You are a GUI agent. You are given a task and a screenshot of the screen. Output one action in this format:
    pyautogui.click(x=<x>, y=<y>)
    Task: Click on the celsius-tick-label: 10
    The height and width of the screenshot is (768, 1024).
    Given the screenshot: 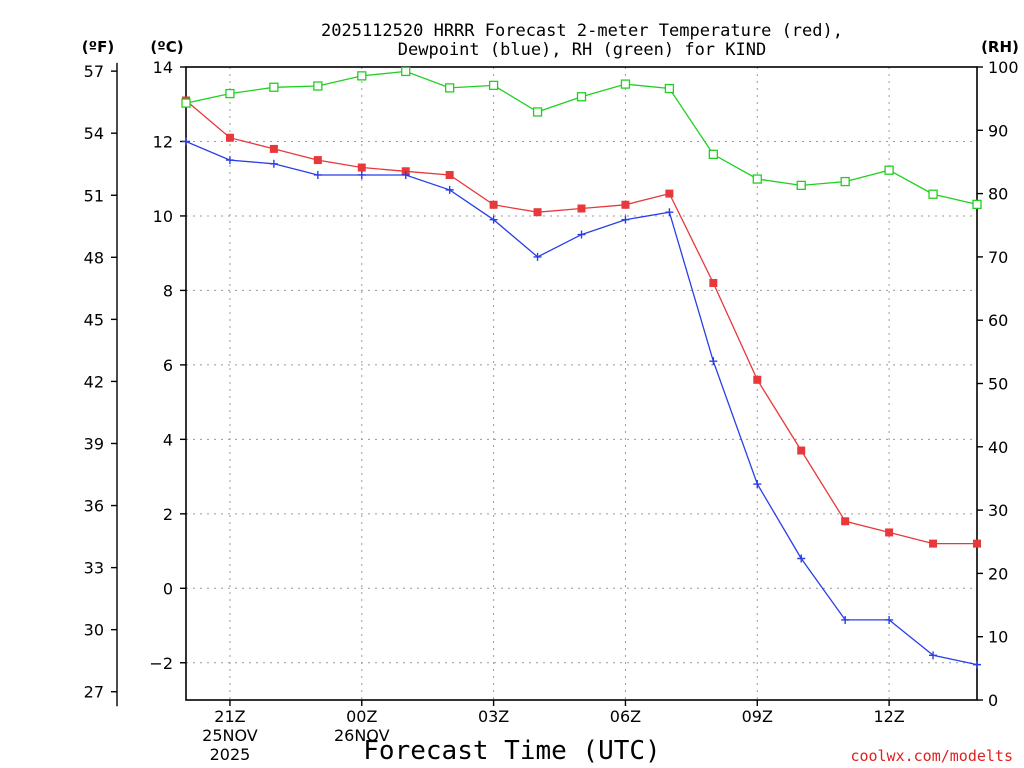 What is the action you would take?
    pyautogui.click(x=163, y=216)
    